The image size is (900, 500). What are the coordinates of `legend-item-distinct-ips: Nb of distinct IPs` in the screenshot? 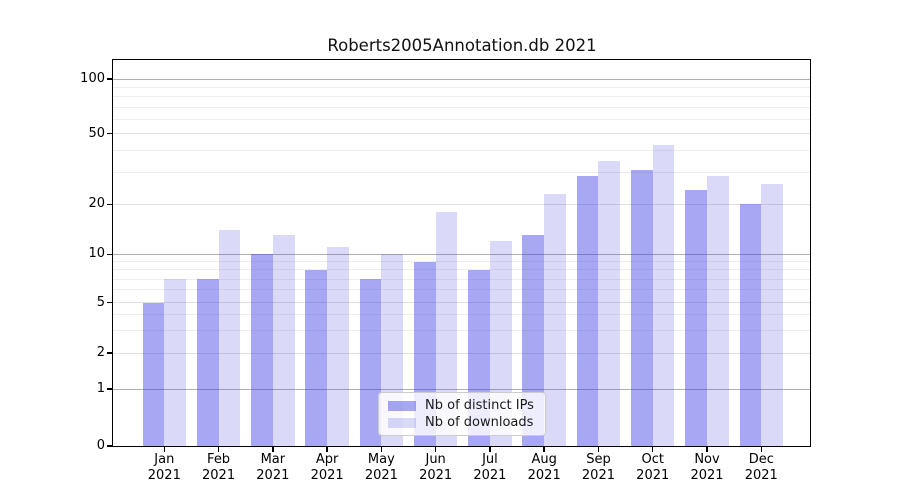 It's located at (462, 405).